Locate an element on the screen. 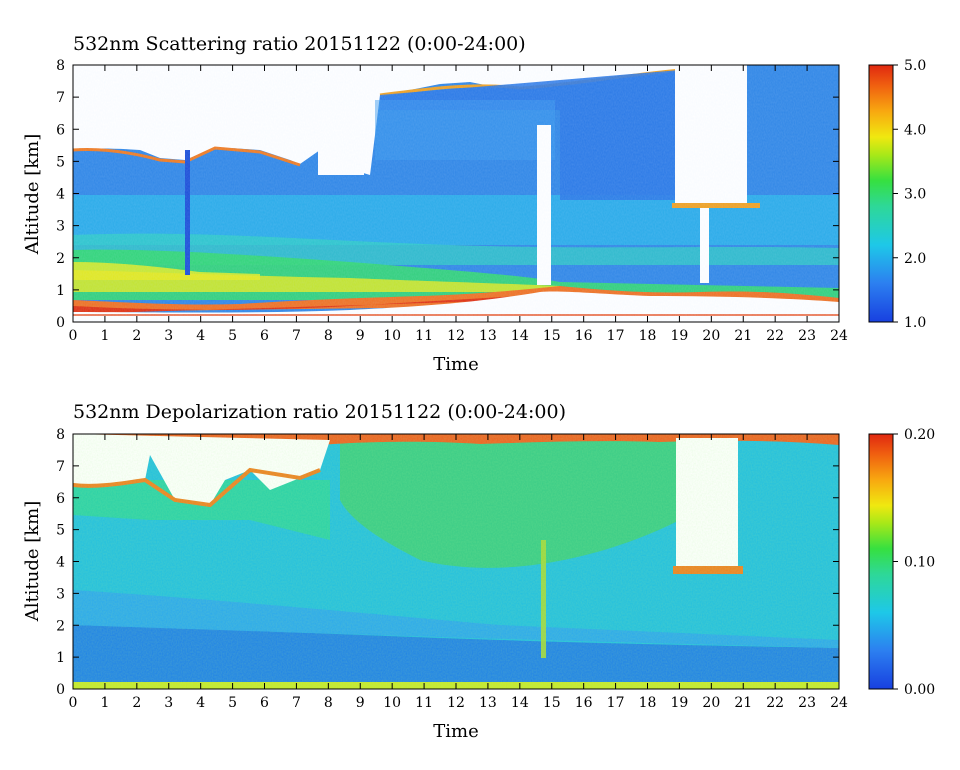 The width and height of the screenshot is (960, 770). colorbar-tick-label: 2.0 is located at coordinates (915, 259).